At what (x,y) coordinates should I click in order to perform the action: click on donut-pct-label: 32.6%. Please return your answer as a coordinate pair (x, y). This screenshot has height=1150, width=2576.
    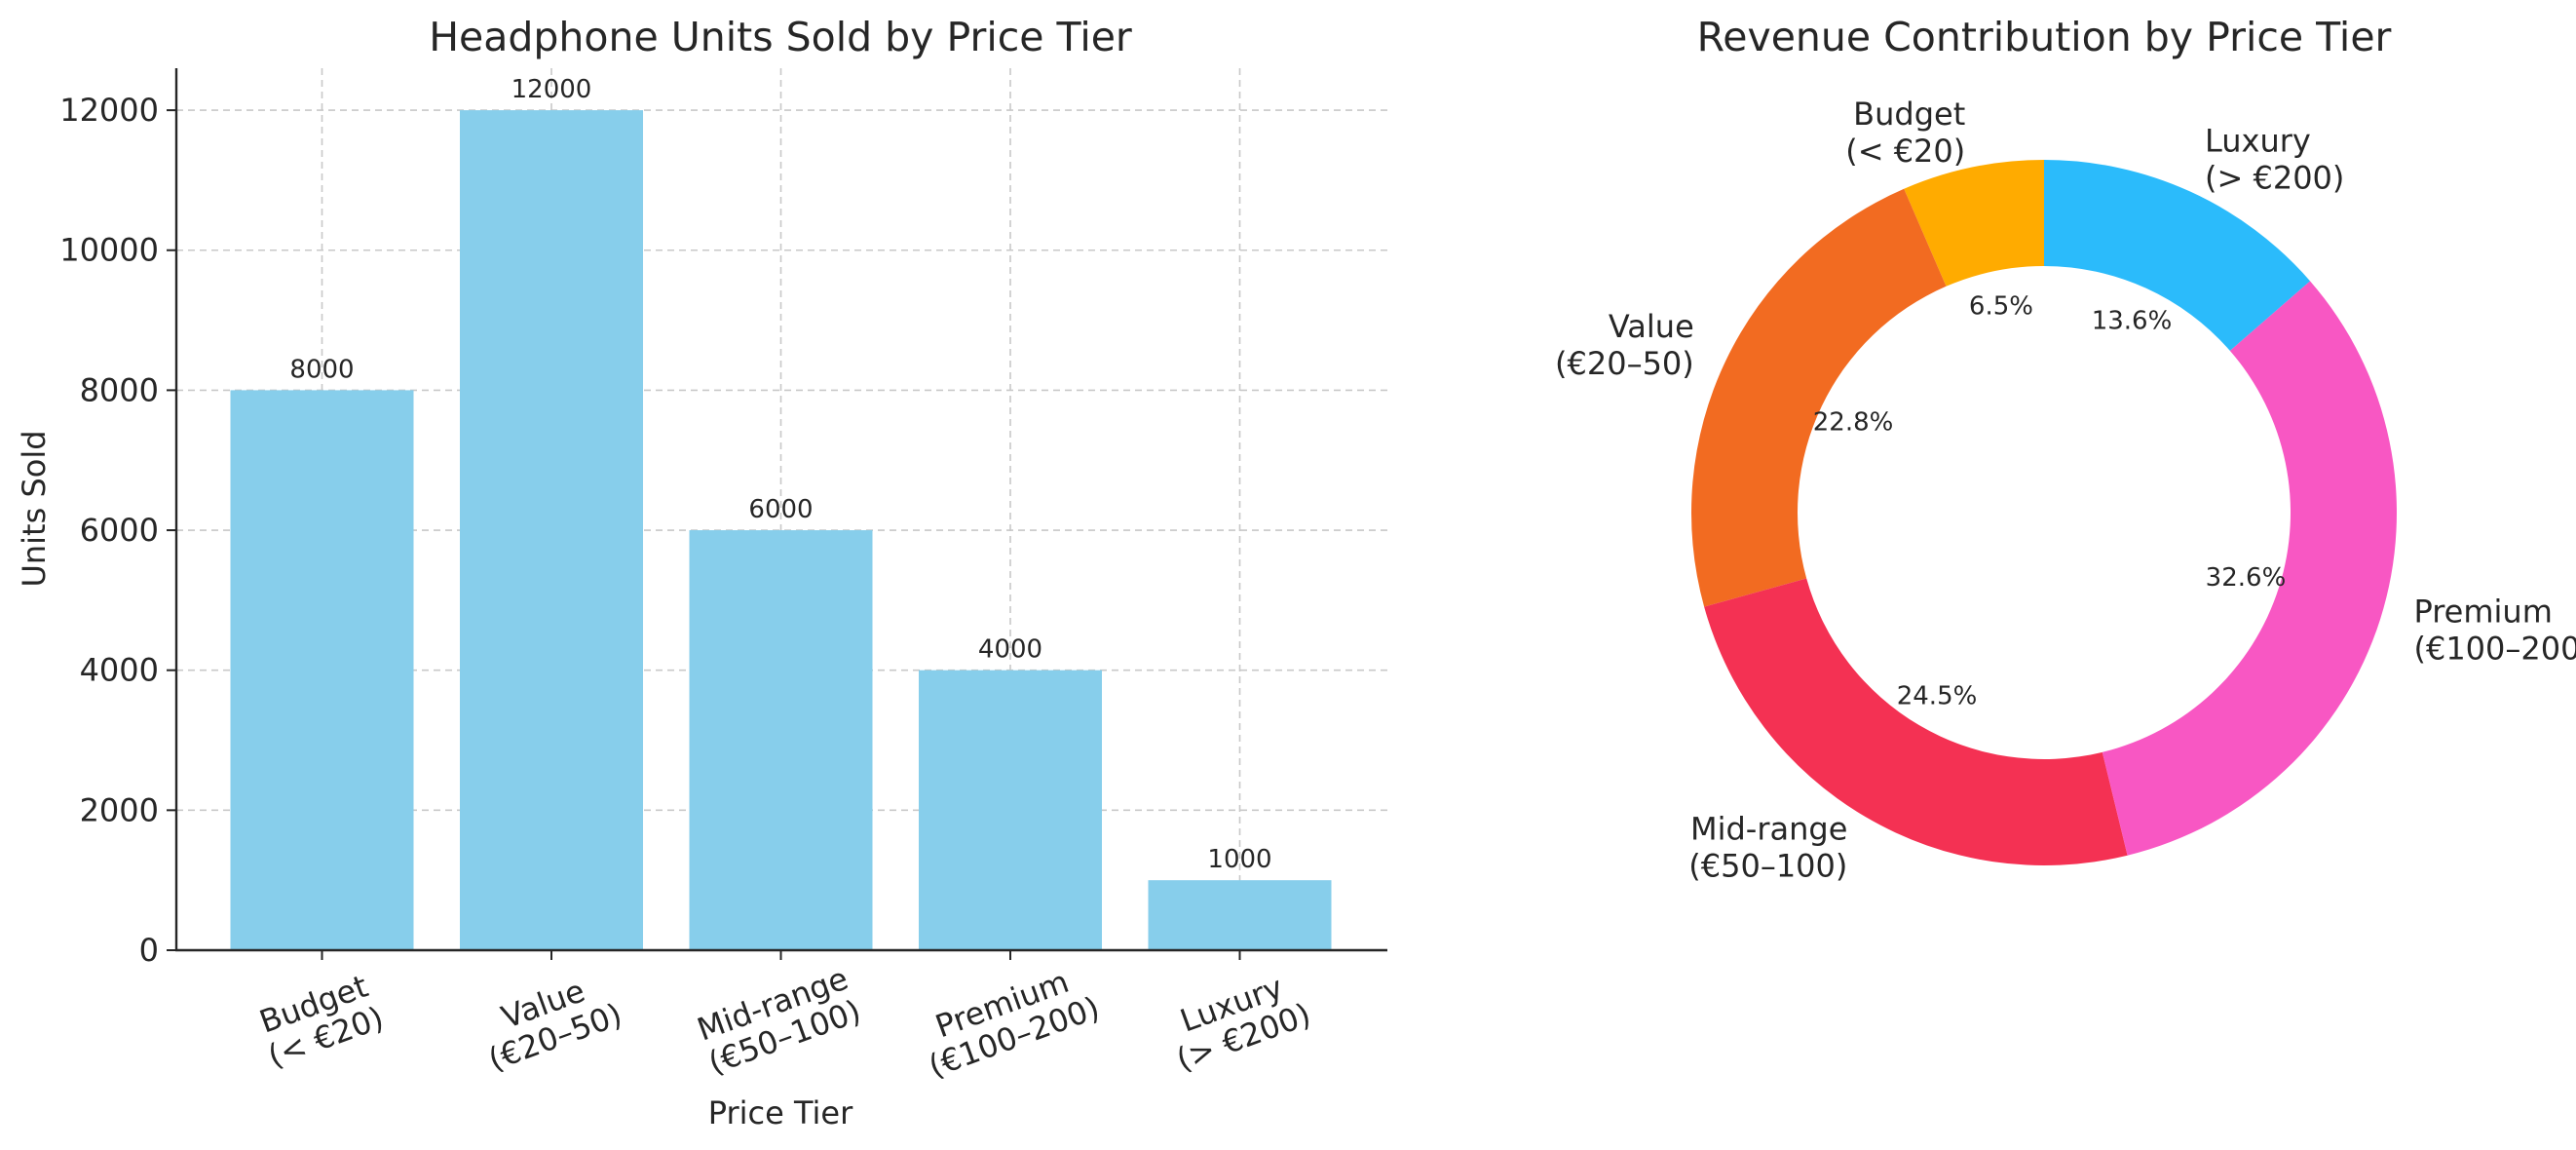
    Looking at the image, I should click on (2246, 578).